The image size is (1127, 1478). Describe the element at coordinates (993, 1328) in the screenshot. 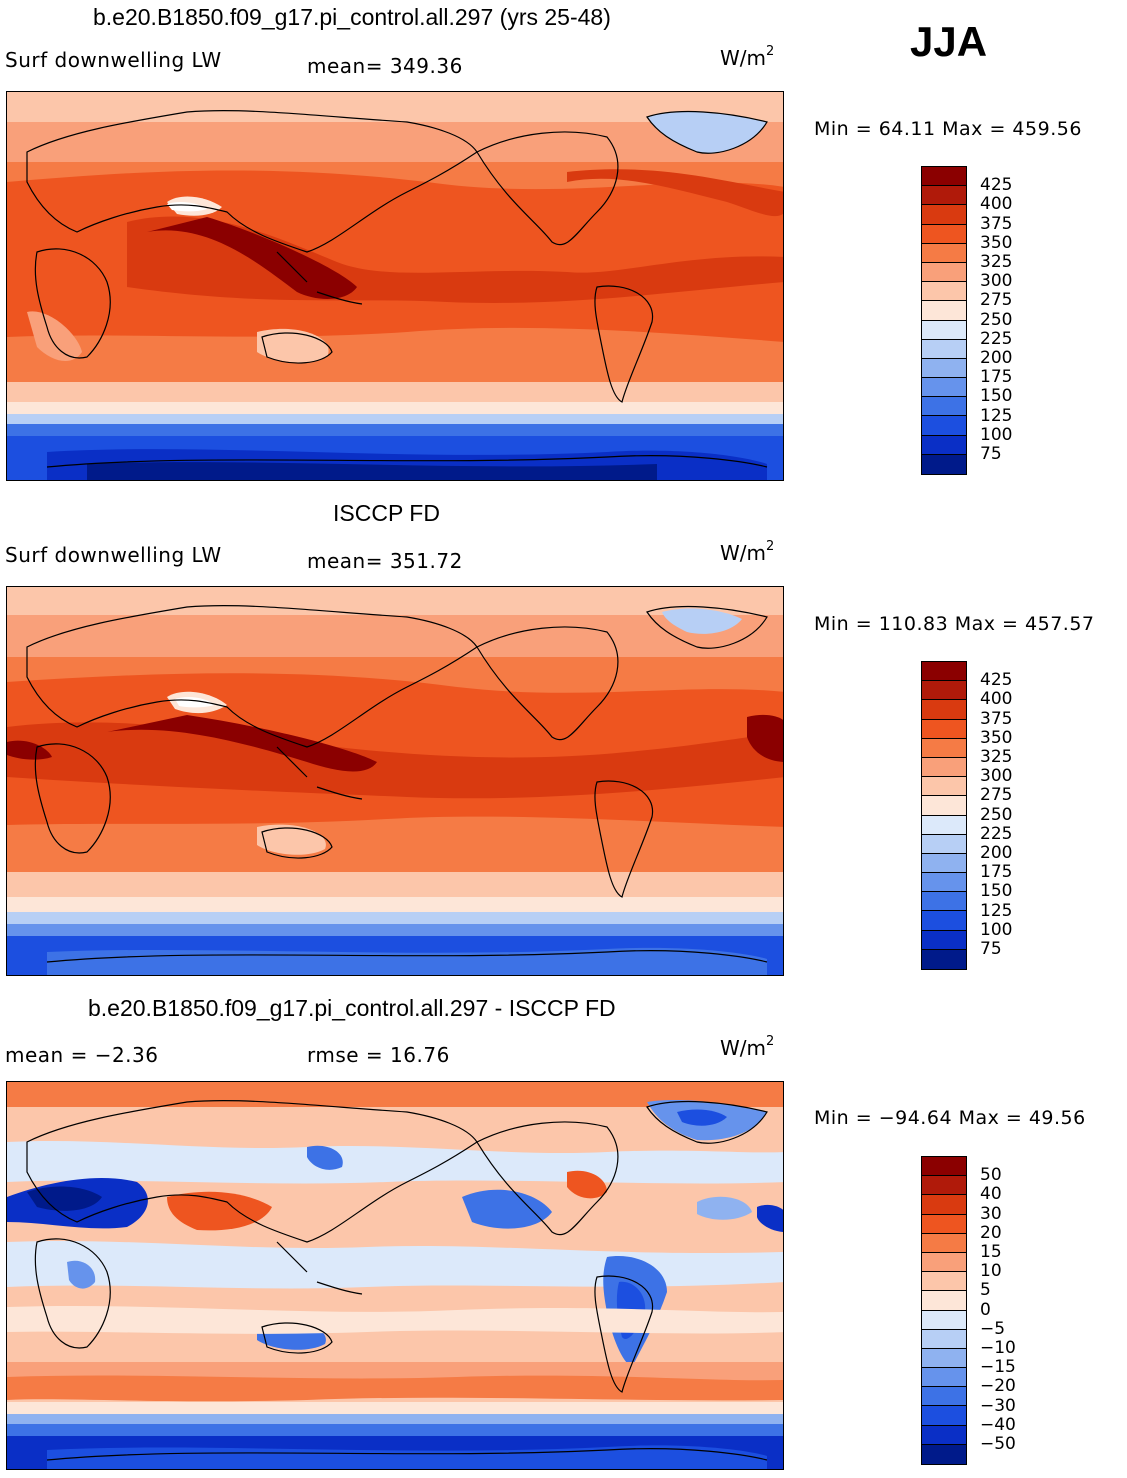

I see `colorbar-tick-label: −5` at that location.